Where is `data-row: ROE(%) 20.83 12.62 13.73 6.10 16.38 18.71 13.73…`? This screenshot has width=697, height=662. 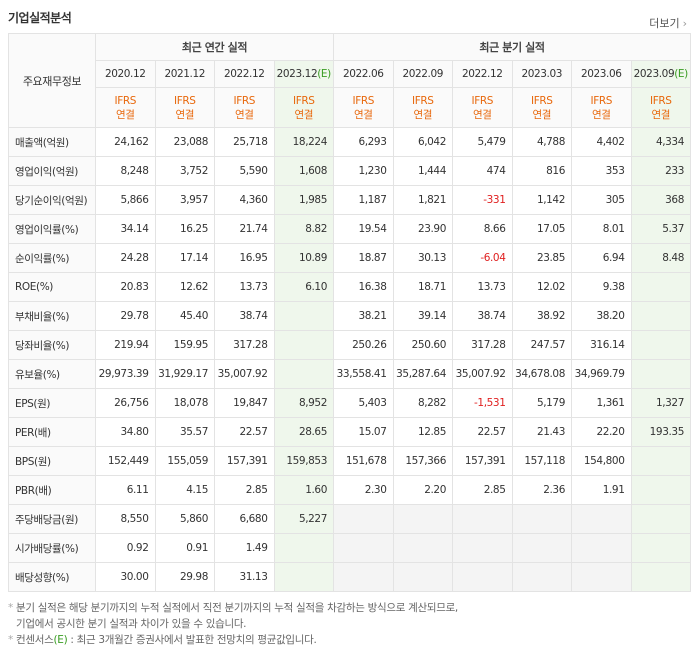
data-row: ROE(%) 20.83 12.62 13.73 6.10 16.38 18.71 13.73… is located at coordinates (349, 287).